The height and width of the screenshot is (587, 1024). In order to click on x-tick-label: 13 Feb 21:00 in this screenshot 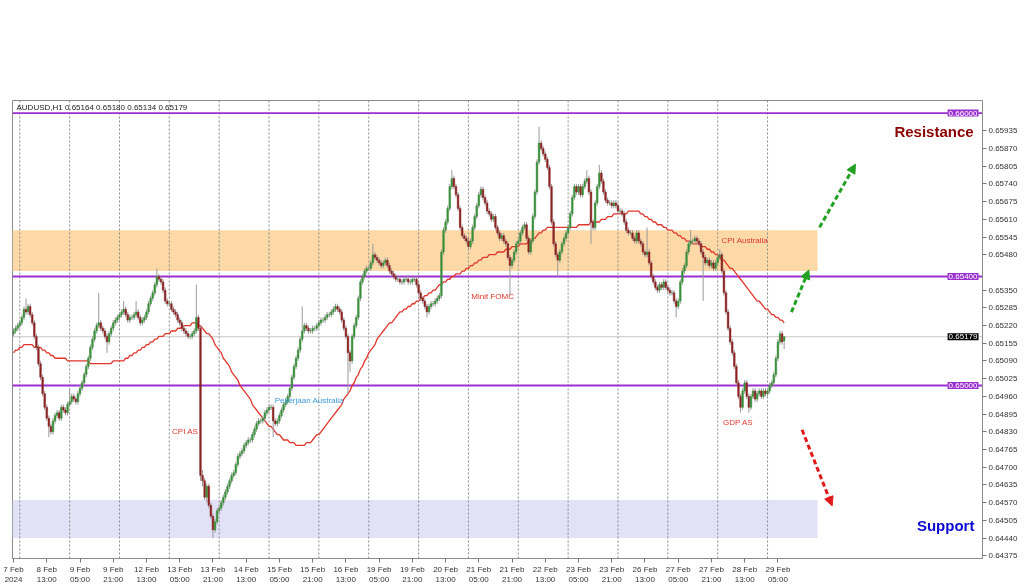, I will do `click(213, 574)`.